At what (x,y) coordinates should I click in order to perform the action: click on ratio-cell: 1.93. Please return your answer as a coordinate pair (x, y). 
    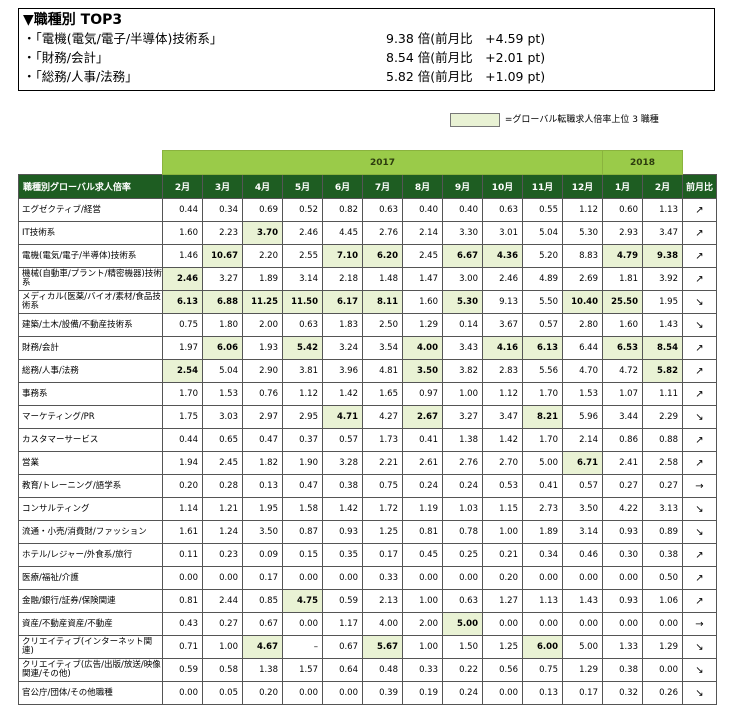
    Looking at the image, I should click on (262, 348).